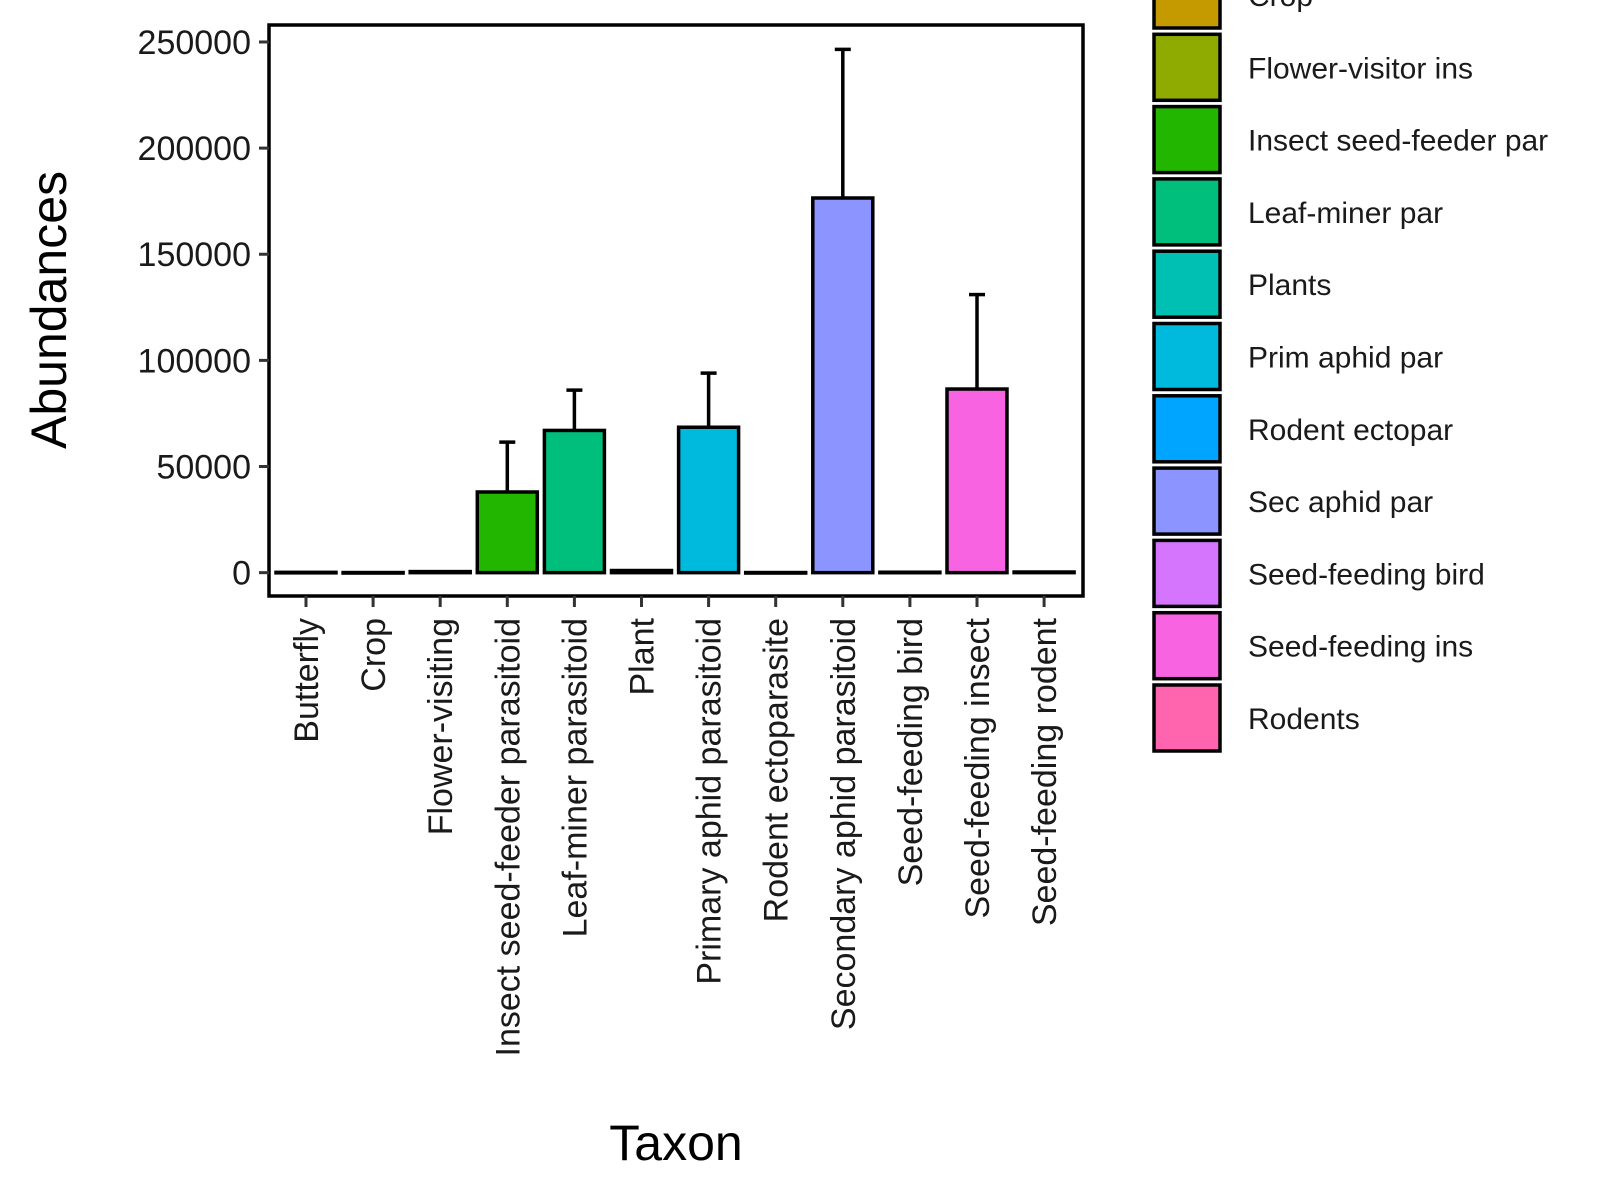 The height and width of the screenshot is (1188, 1620). What do you see at coordinates (49, 310) in the screenshot?
I see `y-axis-title: Abundances` at bounding box center [49, 310].